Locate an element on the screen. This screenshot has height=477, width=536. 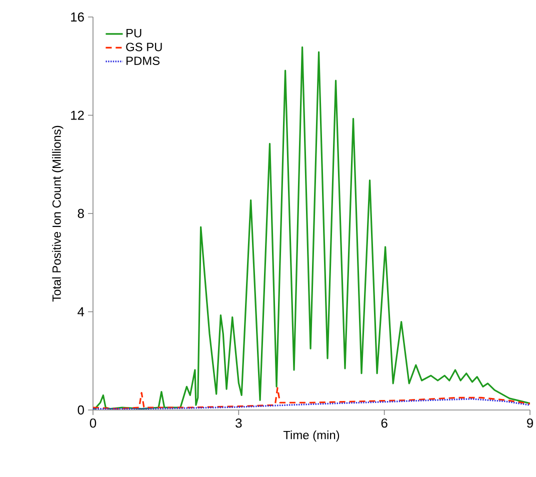
y-tick-label: 0 is located at coordinates (81, 410).